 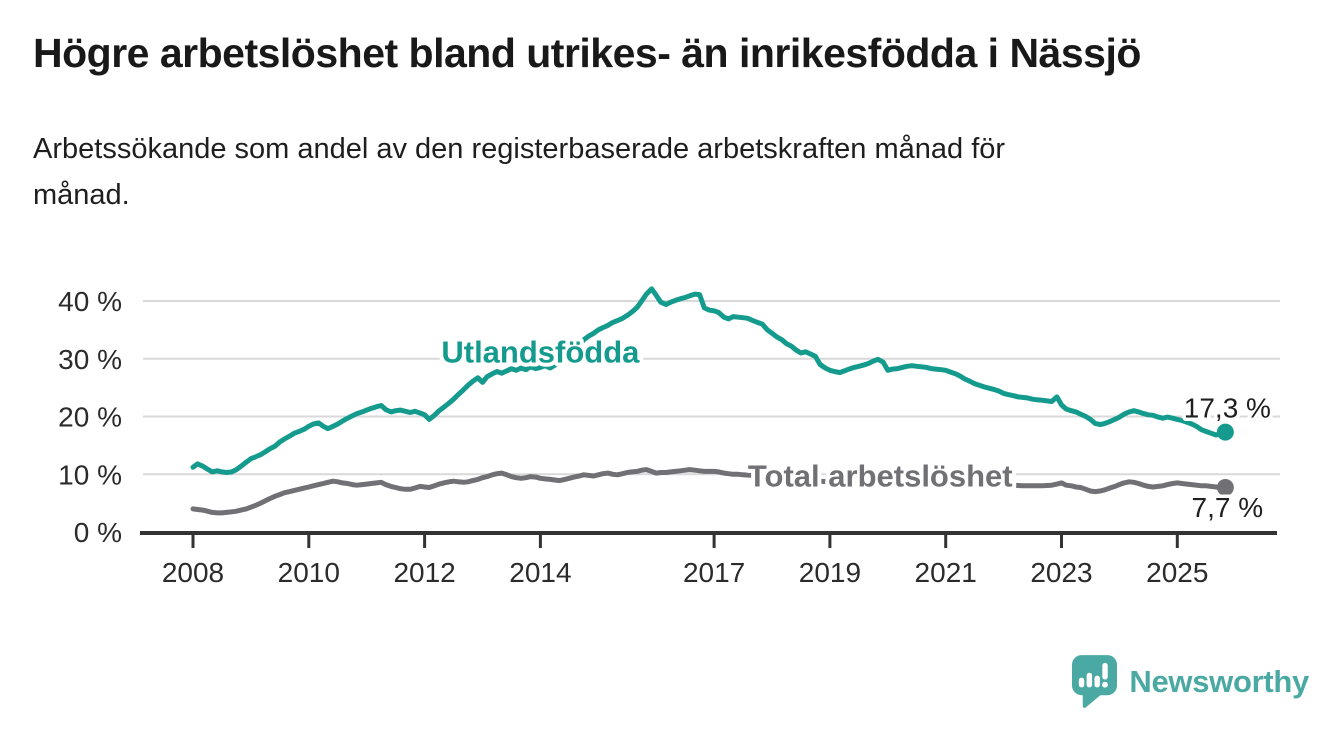 What do you see at coordinates (946, 572) in the screenshot?
I see `x-tick-label-2021: 2021` at bounding box center [946, 572].